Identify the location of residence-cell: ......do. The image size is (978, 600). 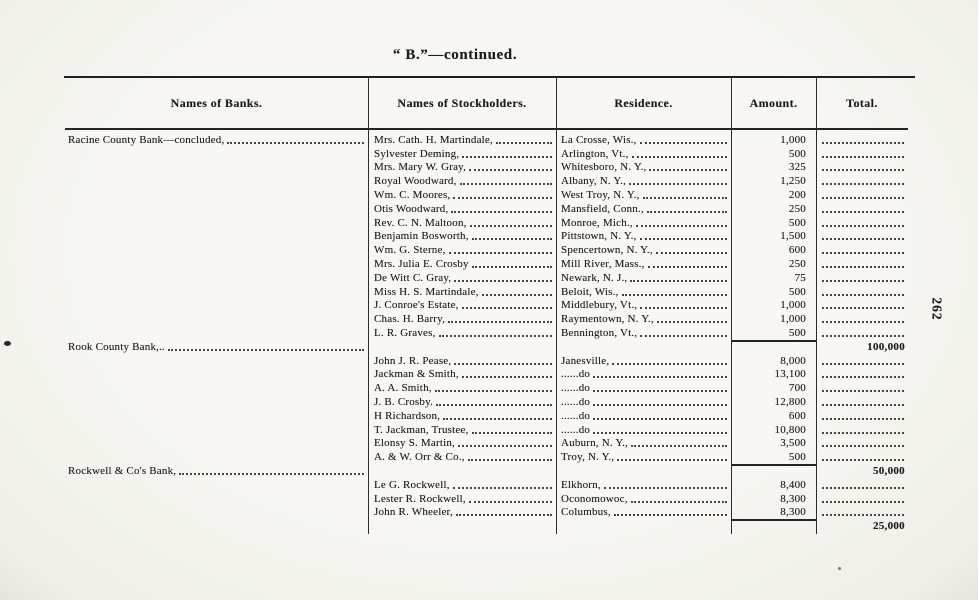
(643, 416).